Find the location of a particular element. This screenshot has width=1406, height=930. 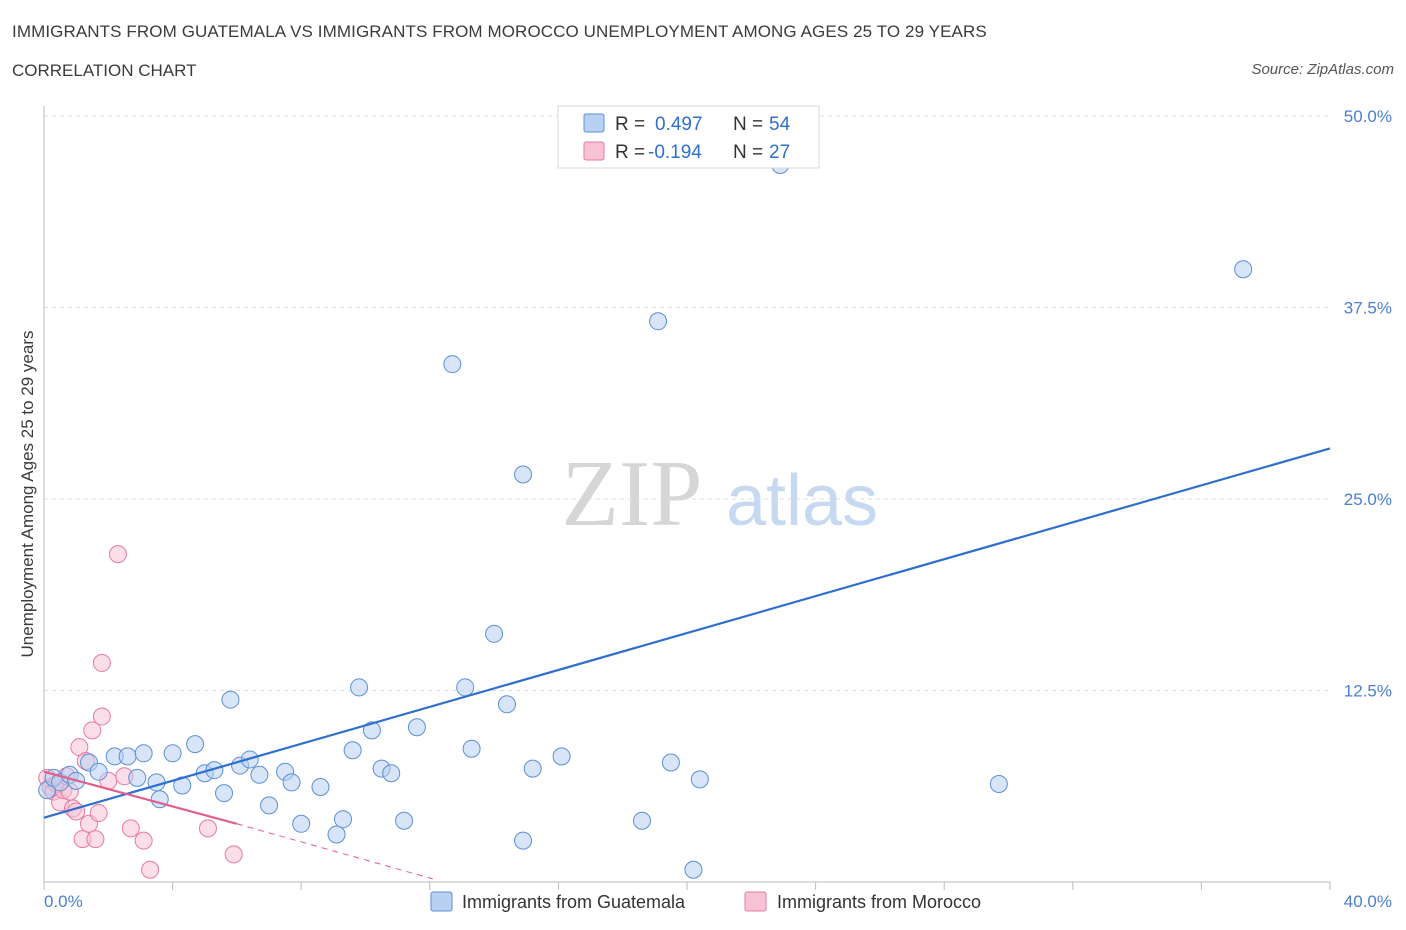

trendline-morocco-extension is located at coordinates (335, 851).